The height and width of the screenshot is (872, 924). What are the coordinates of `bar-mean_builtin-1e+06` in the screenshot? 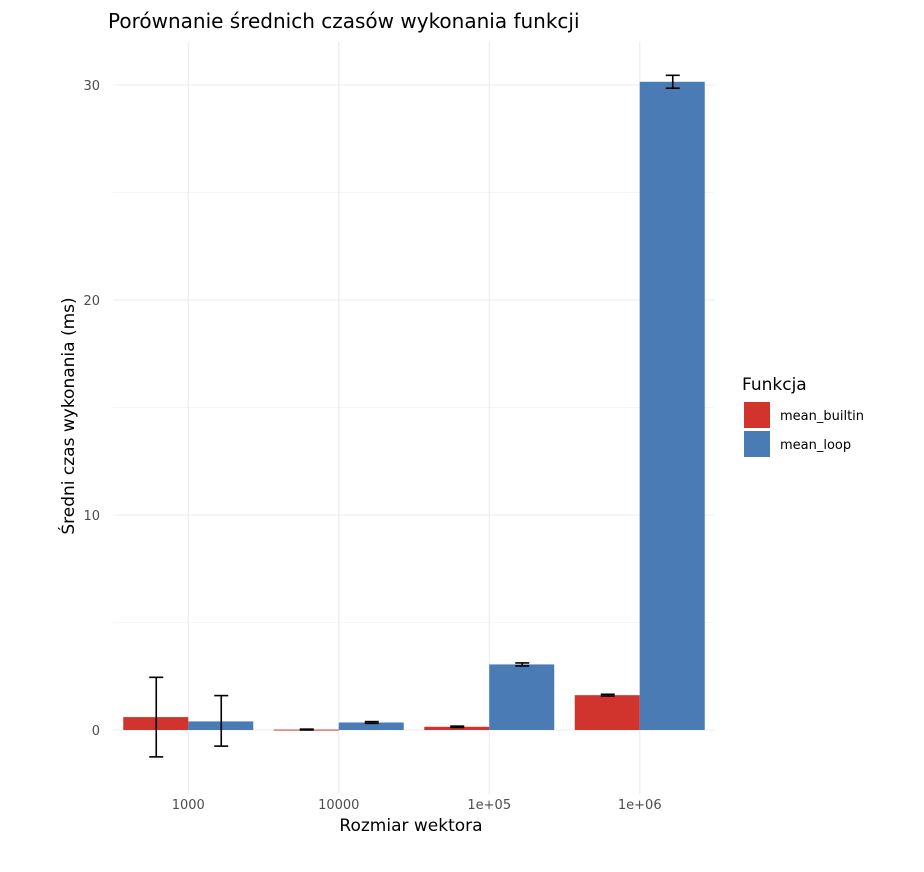 It's located at (607, 712).